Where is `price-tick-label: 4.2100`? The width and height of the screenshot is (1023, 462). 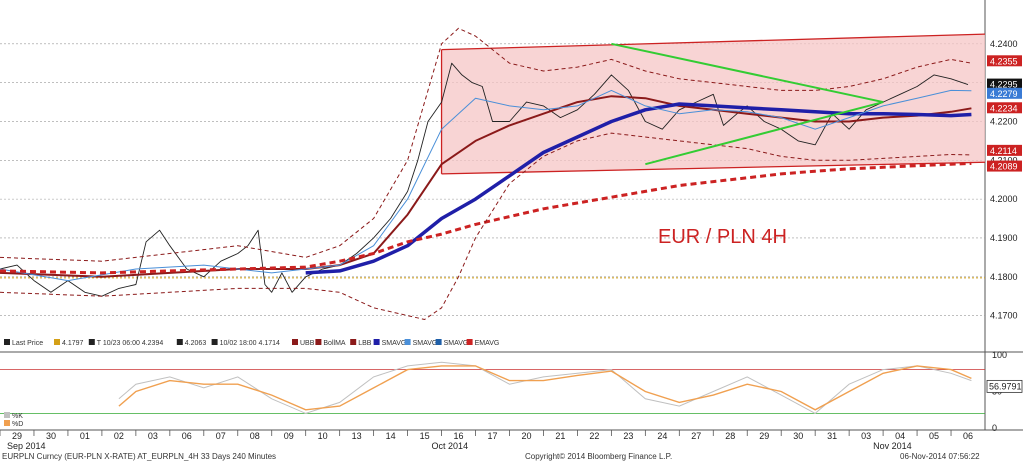 price-tick-label: 4.2100 is located at coordinates (1004, 160).